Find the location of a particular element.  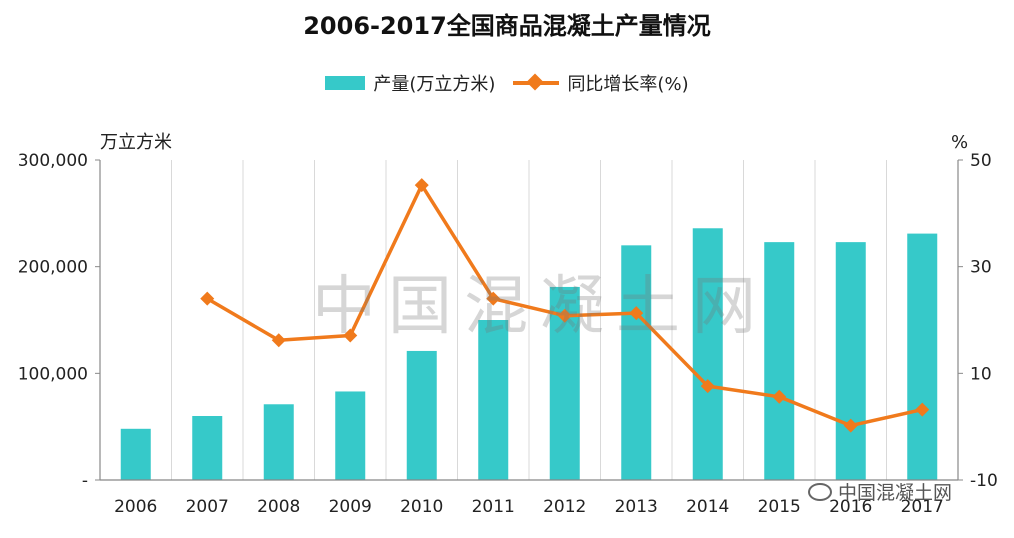

legend-item-line: 同比增长率(%) is located at coordinates (601, 83).